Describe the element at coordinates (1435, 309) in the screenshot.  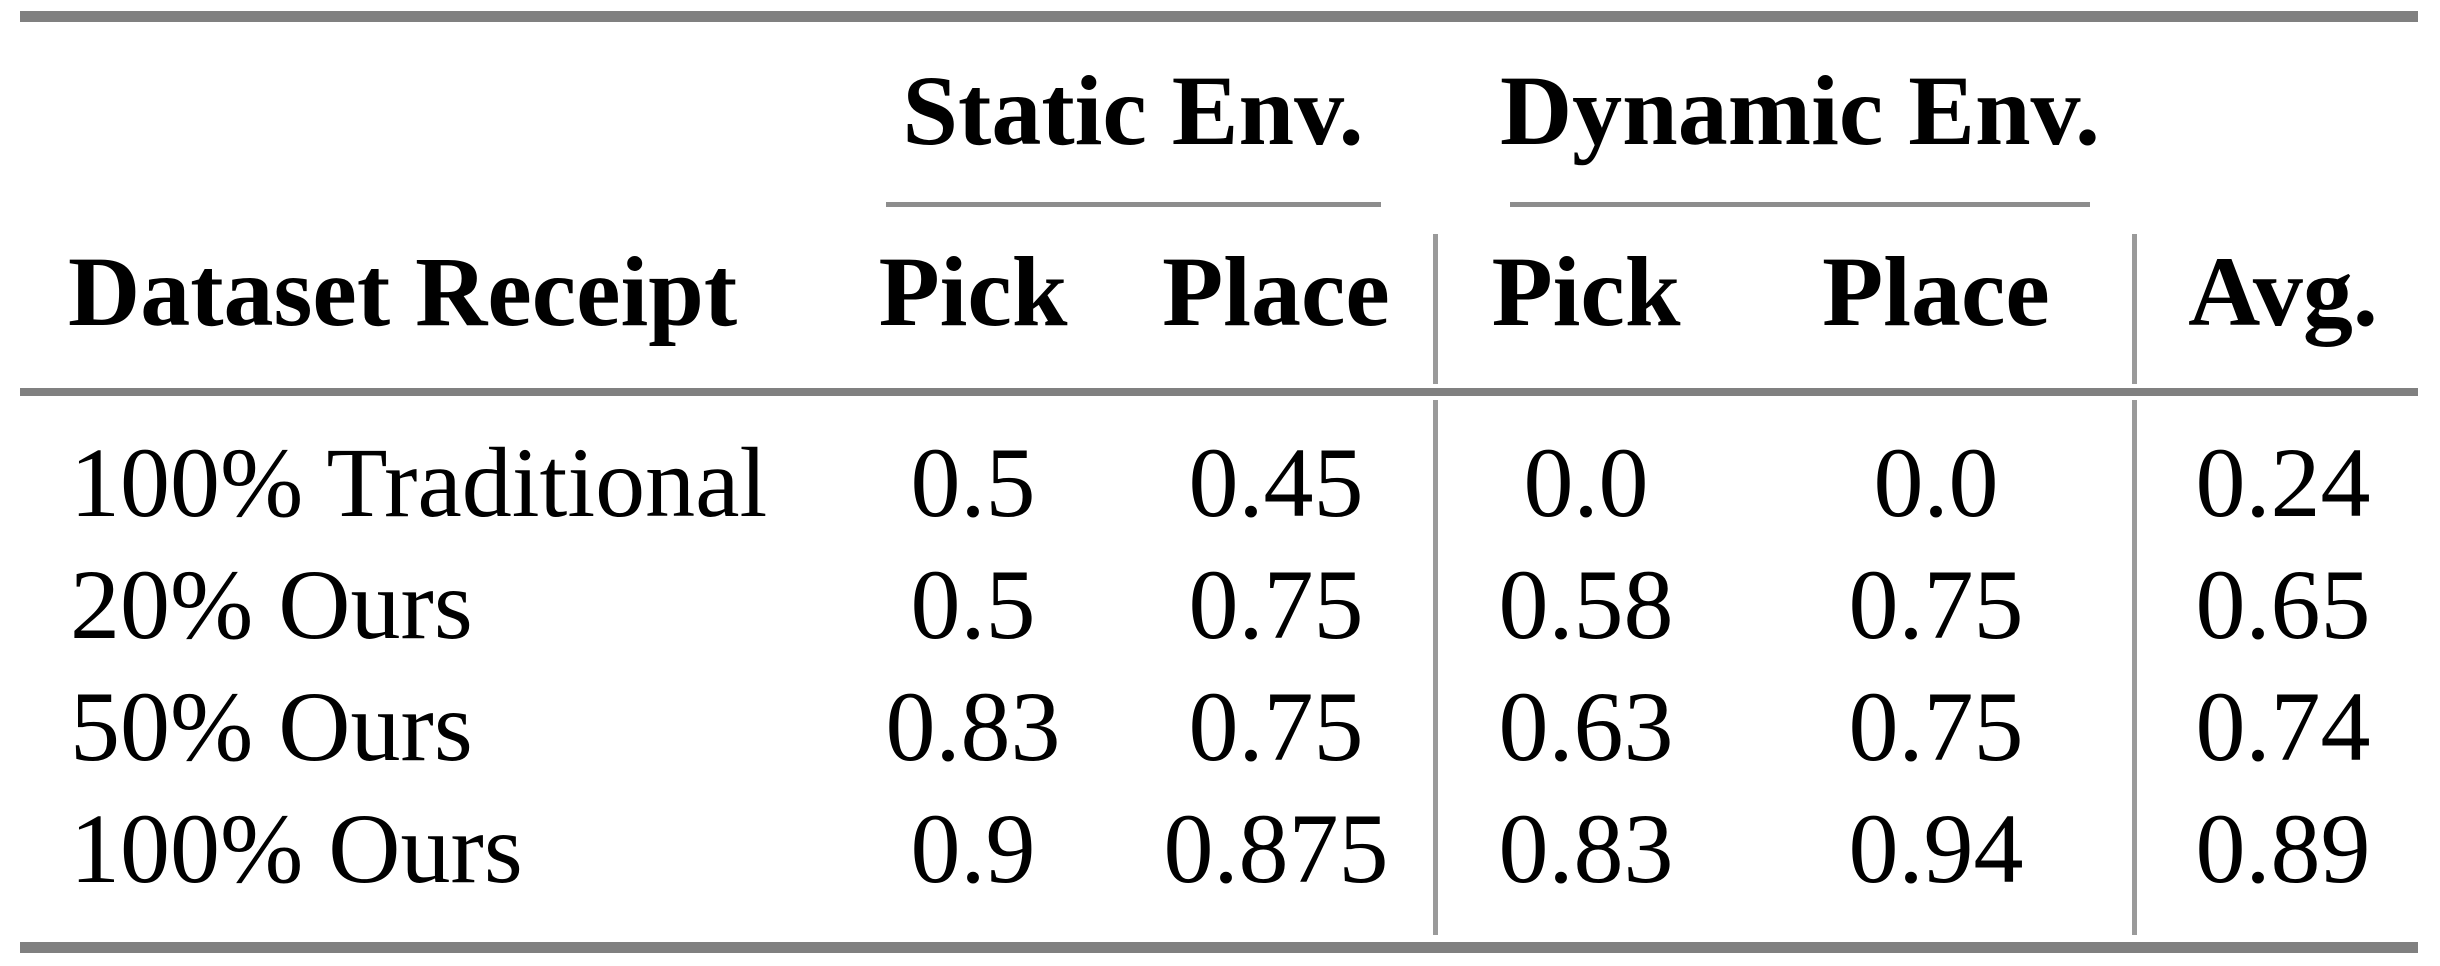
I see `separator-static-dynamic-header` at that location.